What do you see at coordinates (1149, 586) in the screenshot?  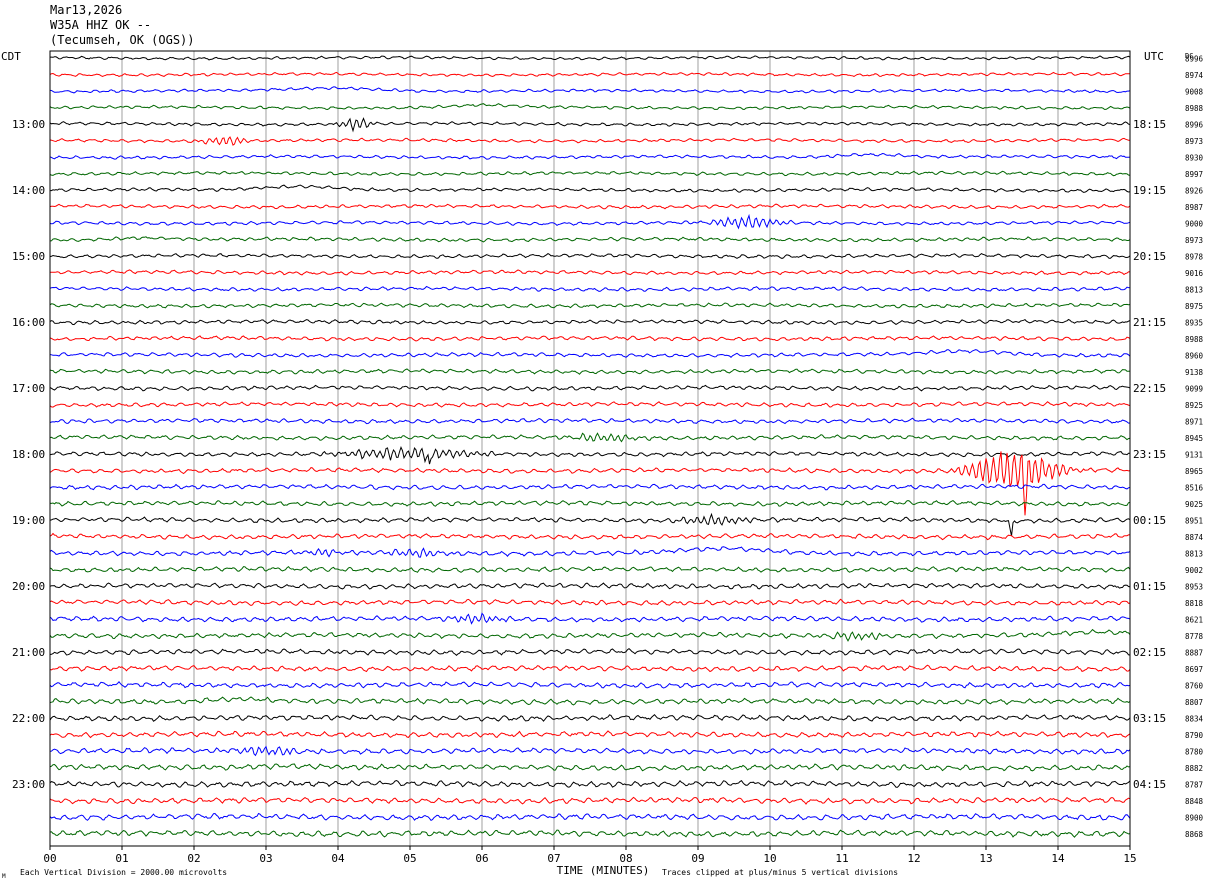 I see `right-hour-label: 01:15` at bounding box center [1149, 586].